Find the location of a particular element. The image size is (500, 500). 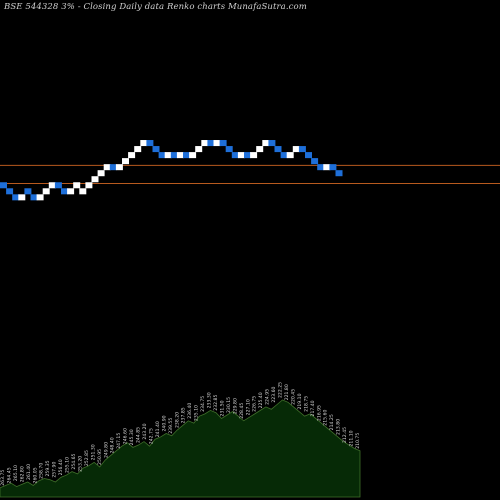

price-label: 234.75 is located at coordinates (203, 404).